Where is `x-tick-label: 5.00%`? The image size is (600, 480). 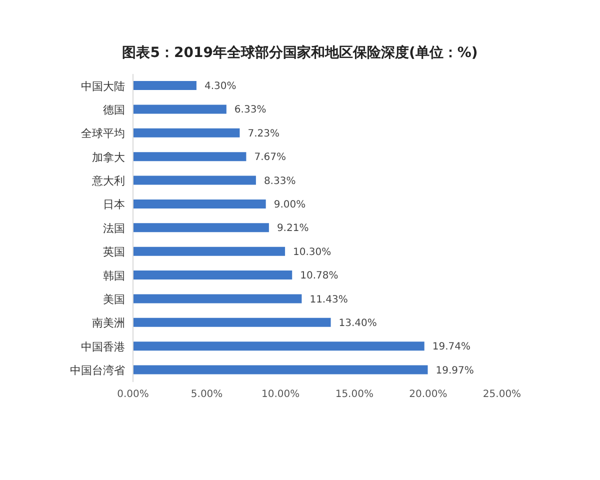 x-tick-label: 5.00% is located at coordinates (206, 394).